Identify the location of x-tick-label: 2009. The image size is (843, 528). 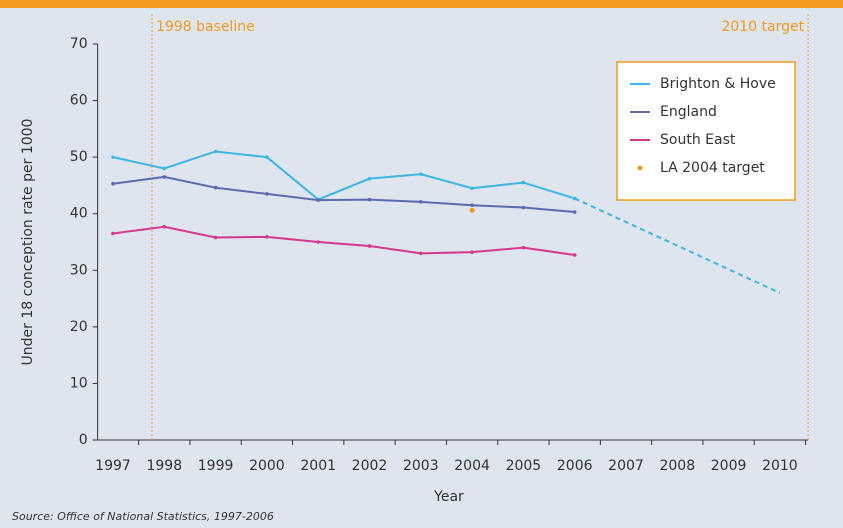
(729, 466).